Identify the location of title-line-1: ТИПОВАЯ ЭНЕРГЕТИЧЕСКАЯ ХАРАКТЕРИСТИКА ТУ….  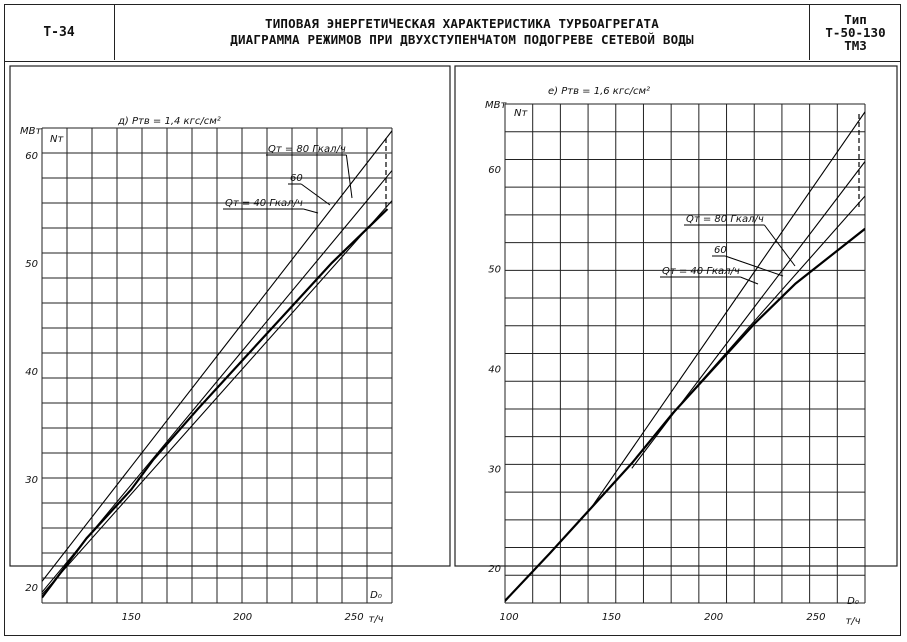
(461, 23).